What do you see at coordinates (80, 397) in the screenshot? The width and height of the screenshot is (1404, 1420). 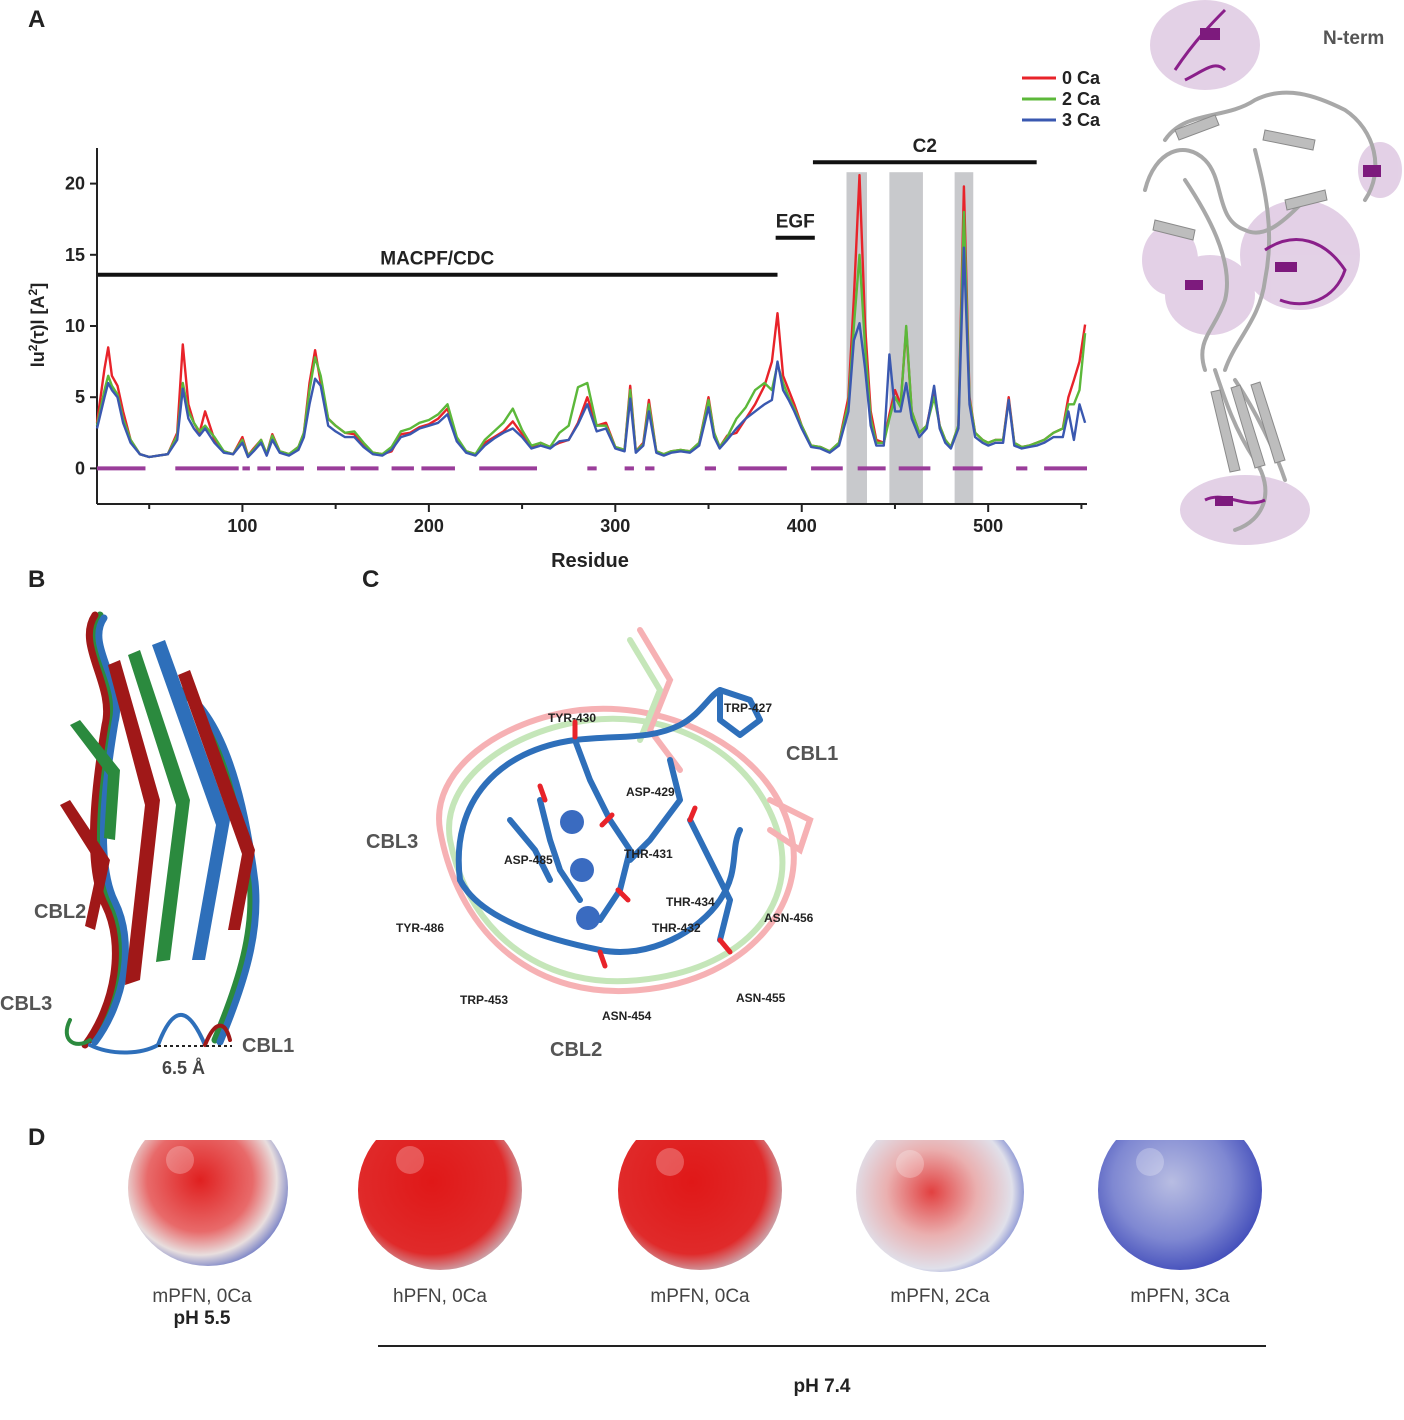 I see `y-tick-label: 5` at bounding box center [80, 397].